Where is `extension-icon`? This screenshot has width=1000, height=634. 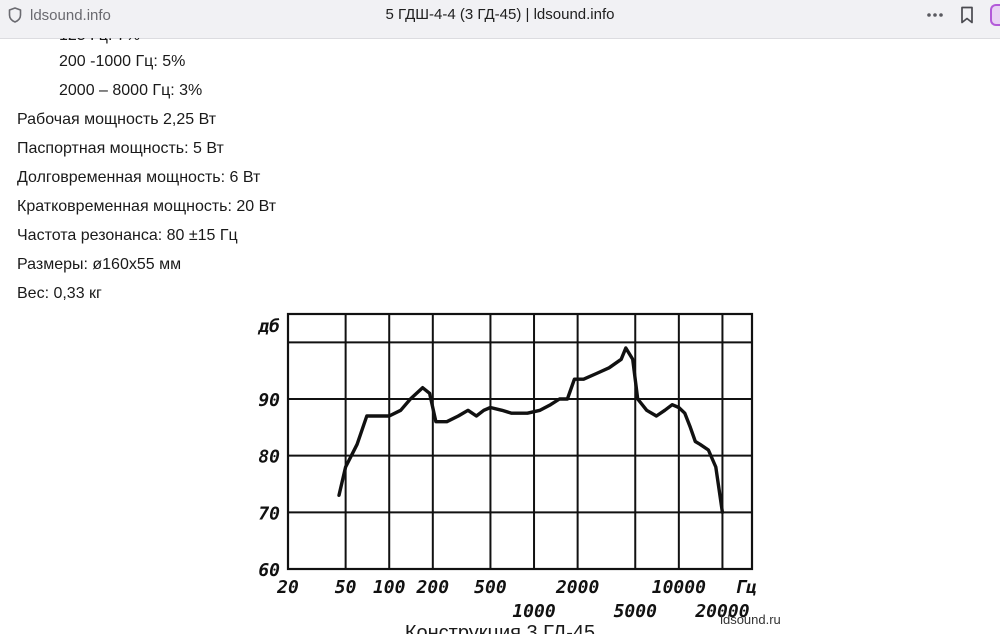 extension-icon is located at coordinates (995, 15).